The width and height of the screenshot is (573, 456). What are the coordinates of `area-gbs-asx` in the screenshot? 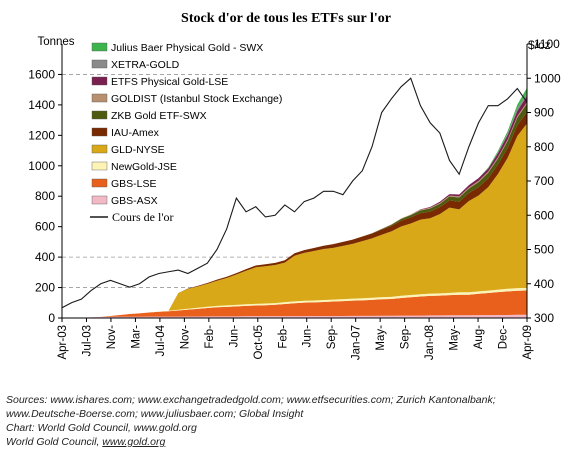 It's located at (294, 316).